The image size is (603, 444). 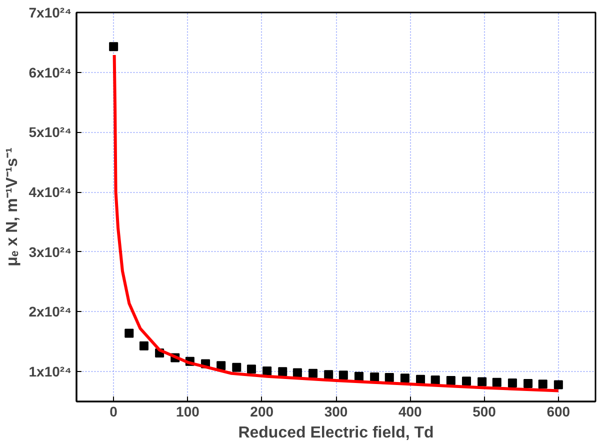 What do you see at coordinates (50, 252) in the screenshot?
I see `y-tick-label: 3x10²⁴` at bounding box center [50, 252].